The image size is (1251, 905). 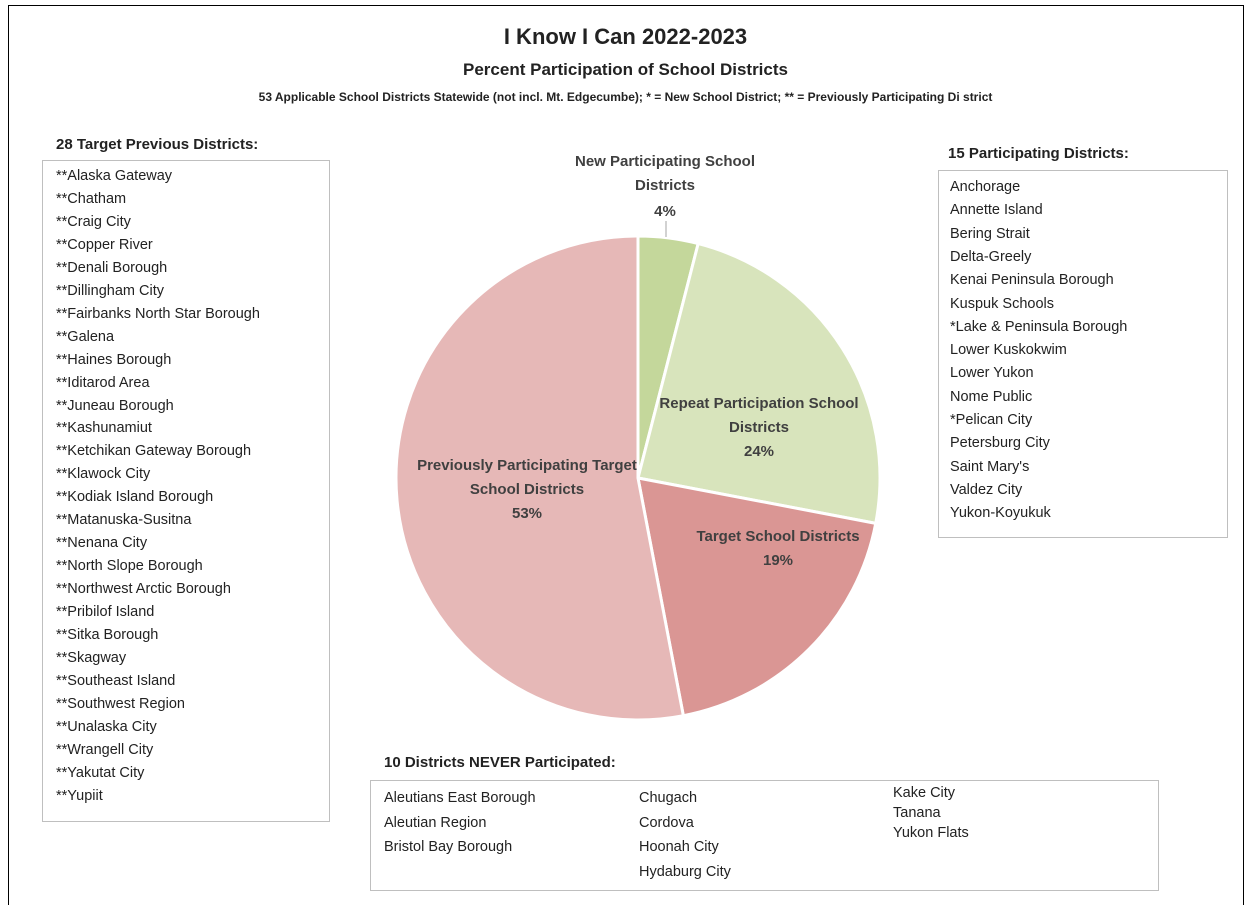 I want to click on list-item: **Southeast Island, so click(x=116, y=680).